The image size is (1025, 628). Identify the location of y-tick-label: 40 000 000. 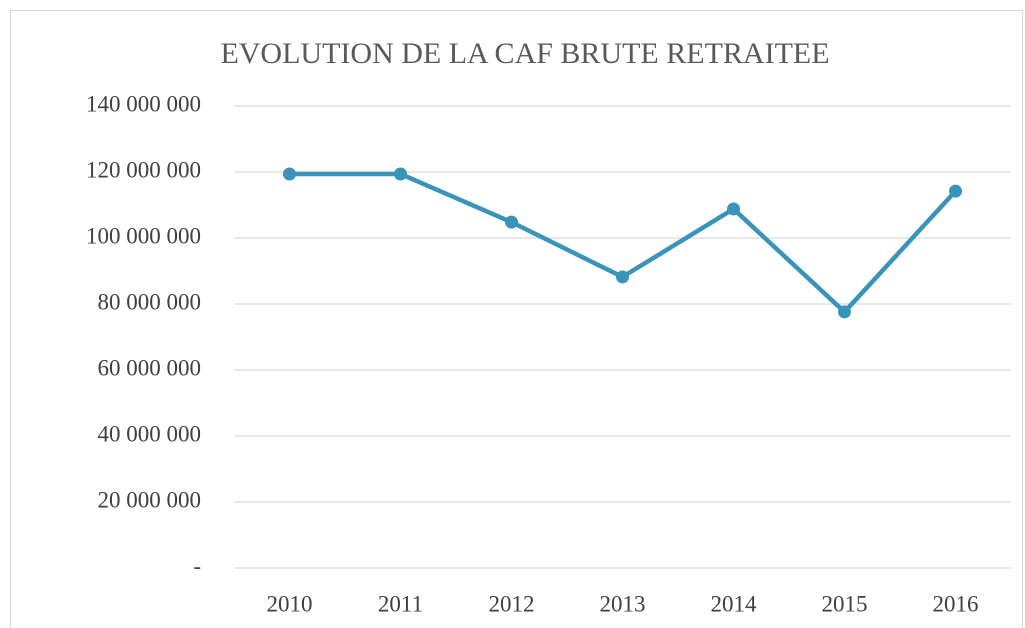
(150, 433).